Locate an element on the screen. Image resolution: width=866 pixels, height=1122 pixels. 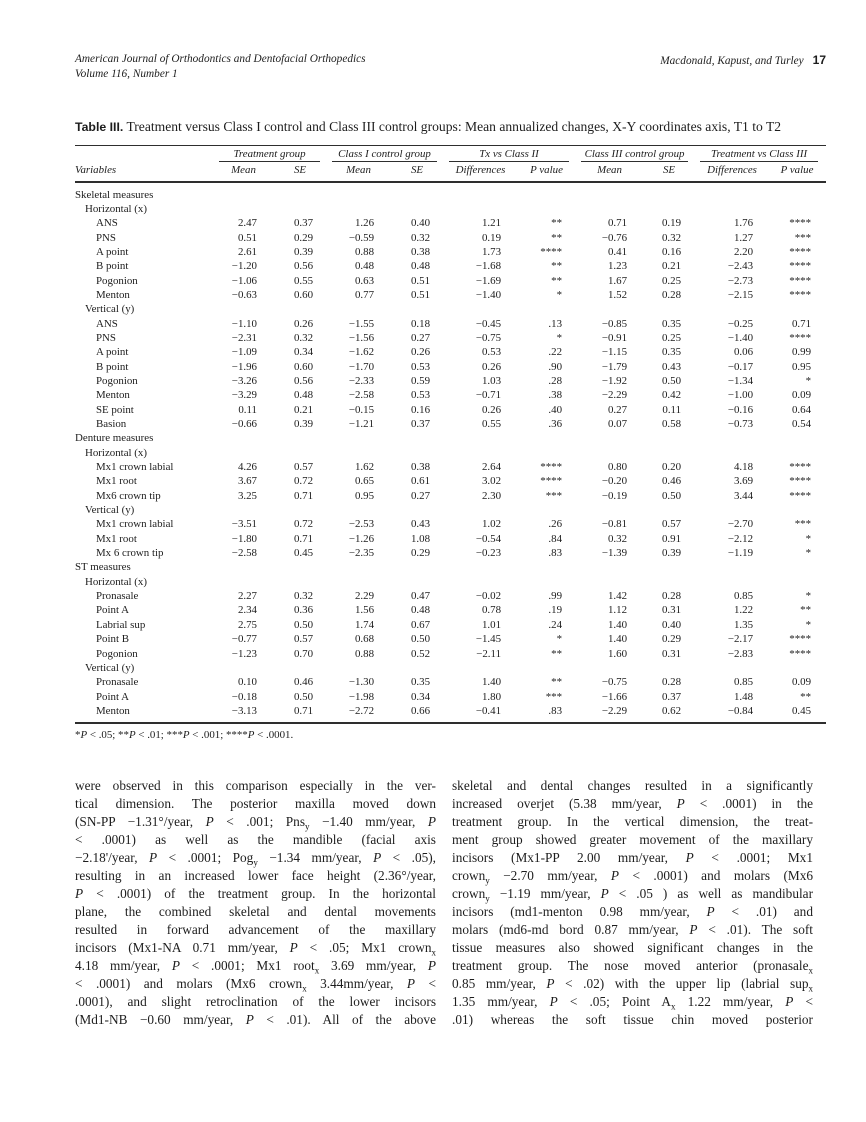
cell-value: 0.10 is located at coordinates (247, 682).